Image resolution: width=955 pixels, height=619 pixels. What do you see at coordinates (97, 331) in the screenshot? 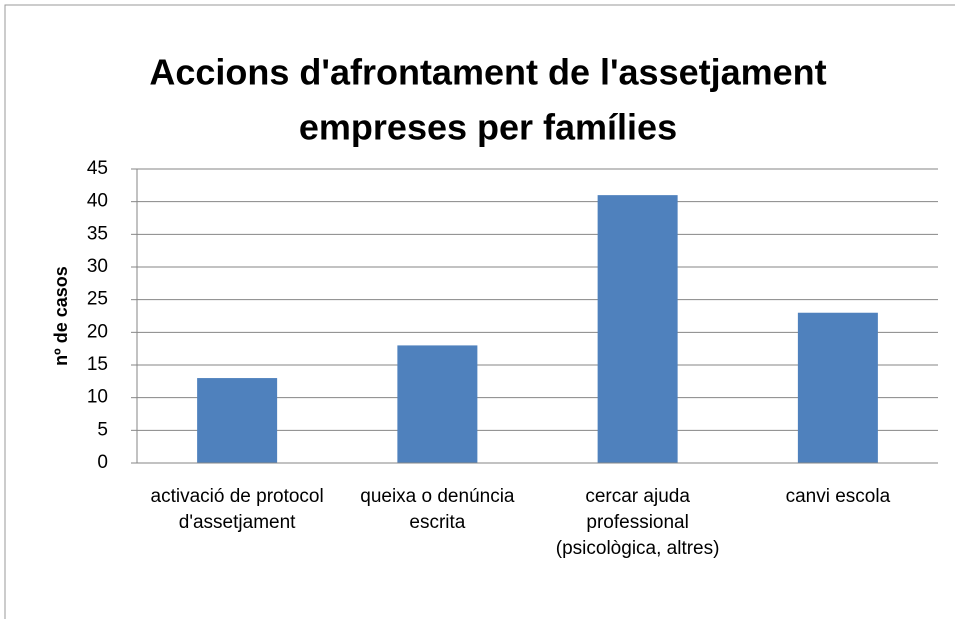
I see `y-tick-label: 20` at bounding box center [97, 331].